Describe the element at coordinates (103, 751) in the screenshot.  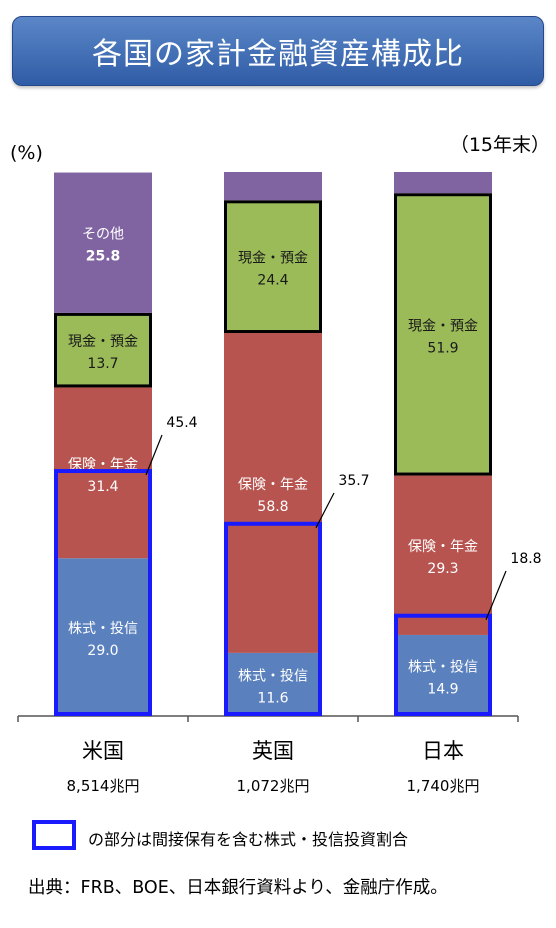
I see `category-label: 米国` at that location.